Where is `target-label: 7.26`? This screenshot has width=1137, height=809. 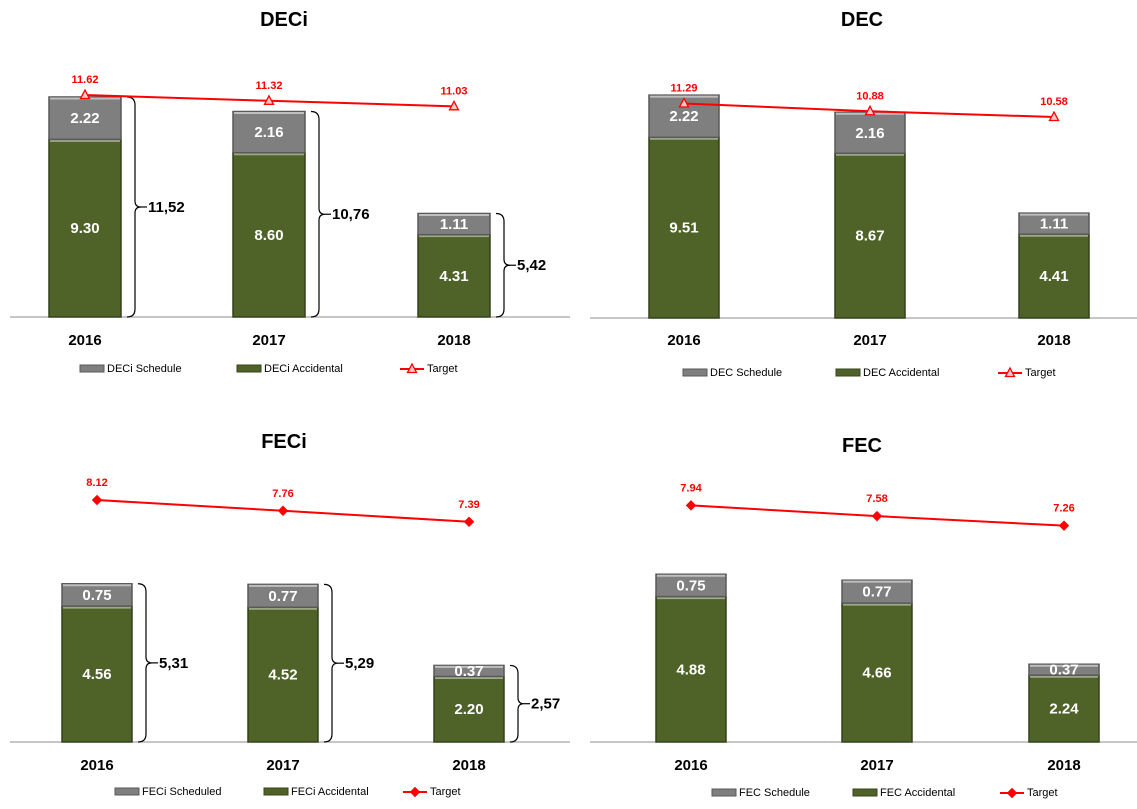
target-label: 7.26 is located at coordinates (1063, 509).